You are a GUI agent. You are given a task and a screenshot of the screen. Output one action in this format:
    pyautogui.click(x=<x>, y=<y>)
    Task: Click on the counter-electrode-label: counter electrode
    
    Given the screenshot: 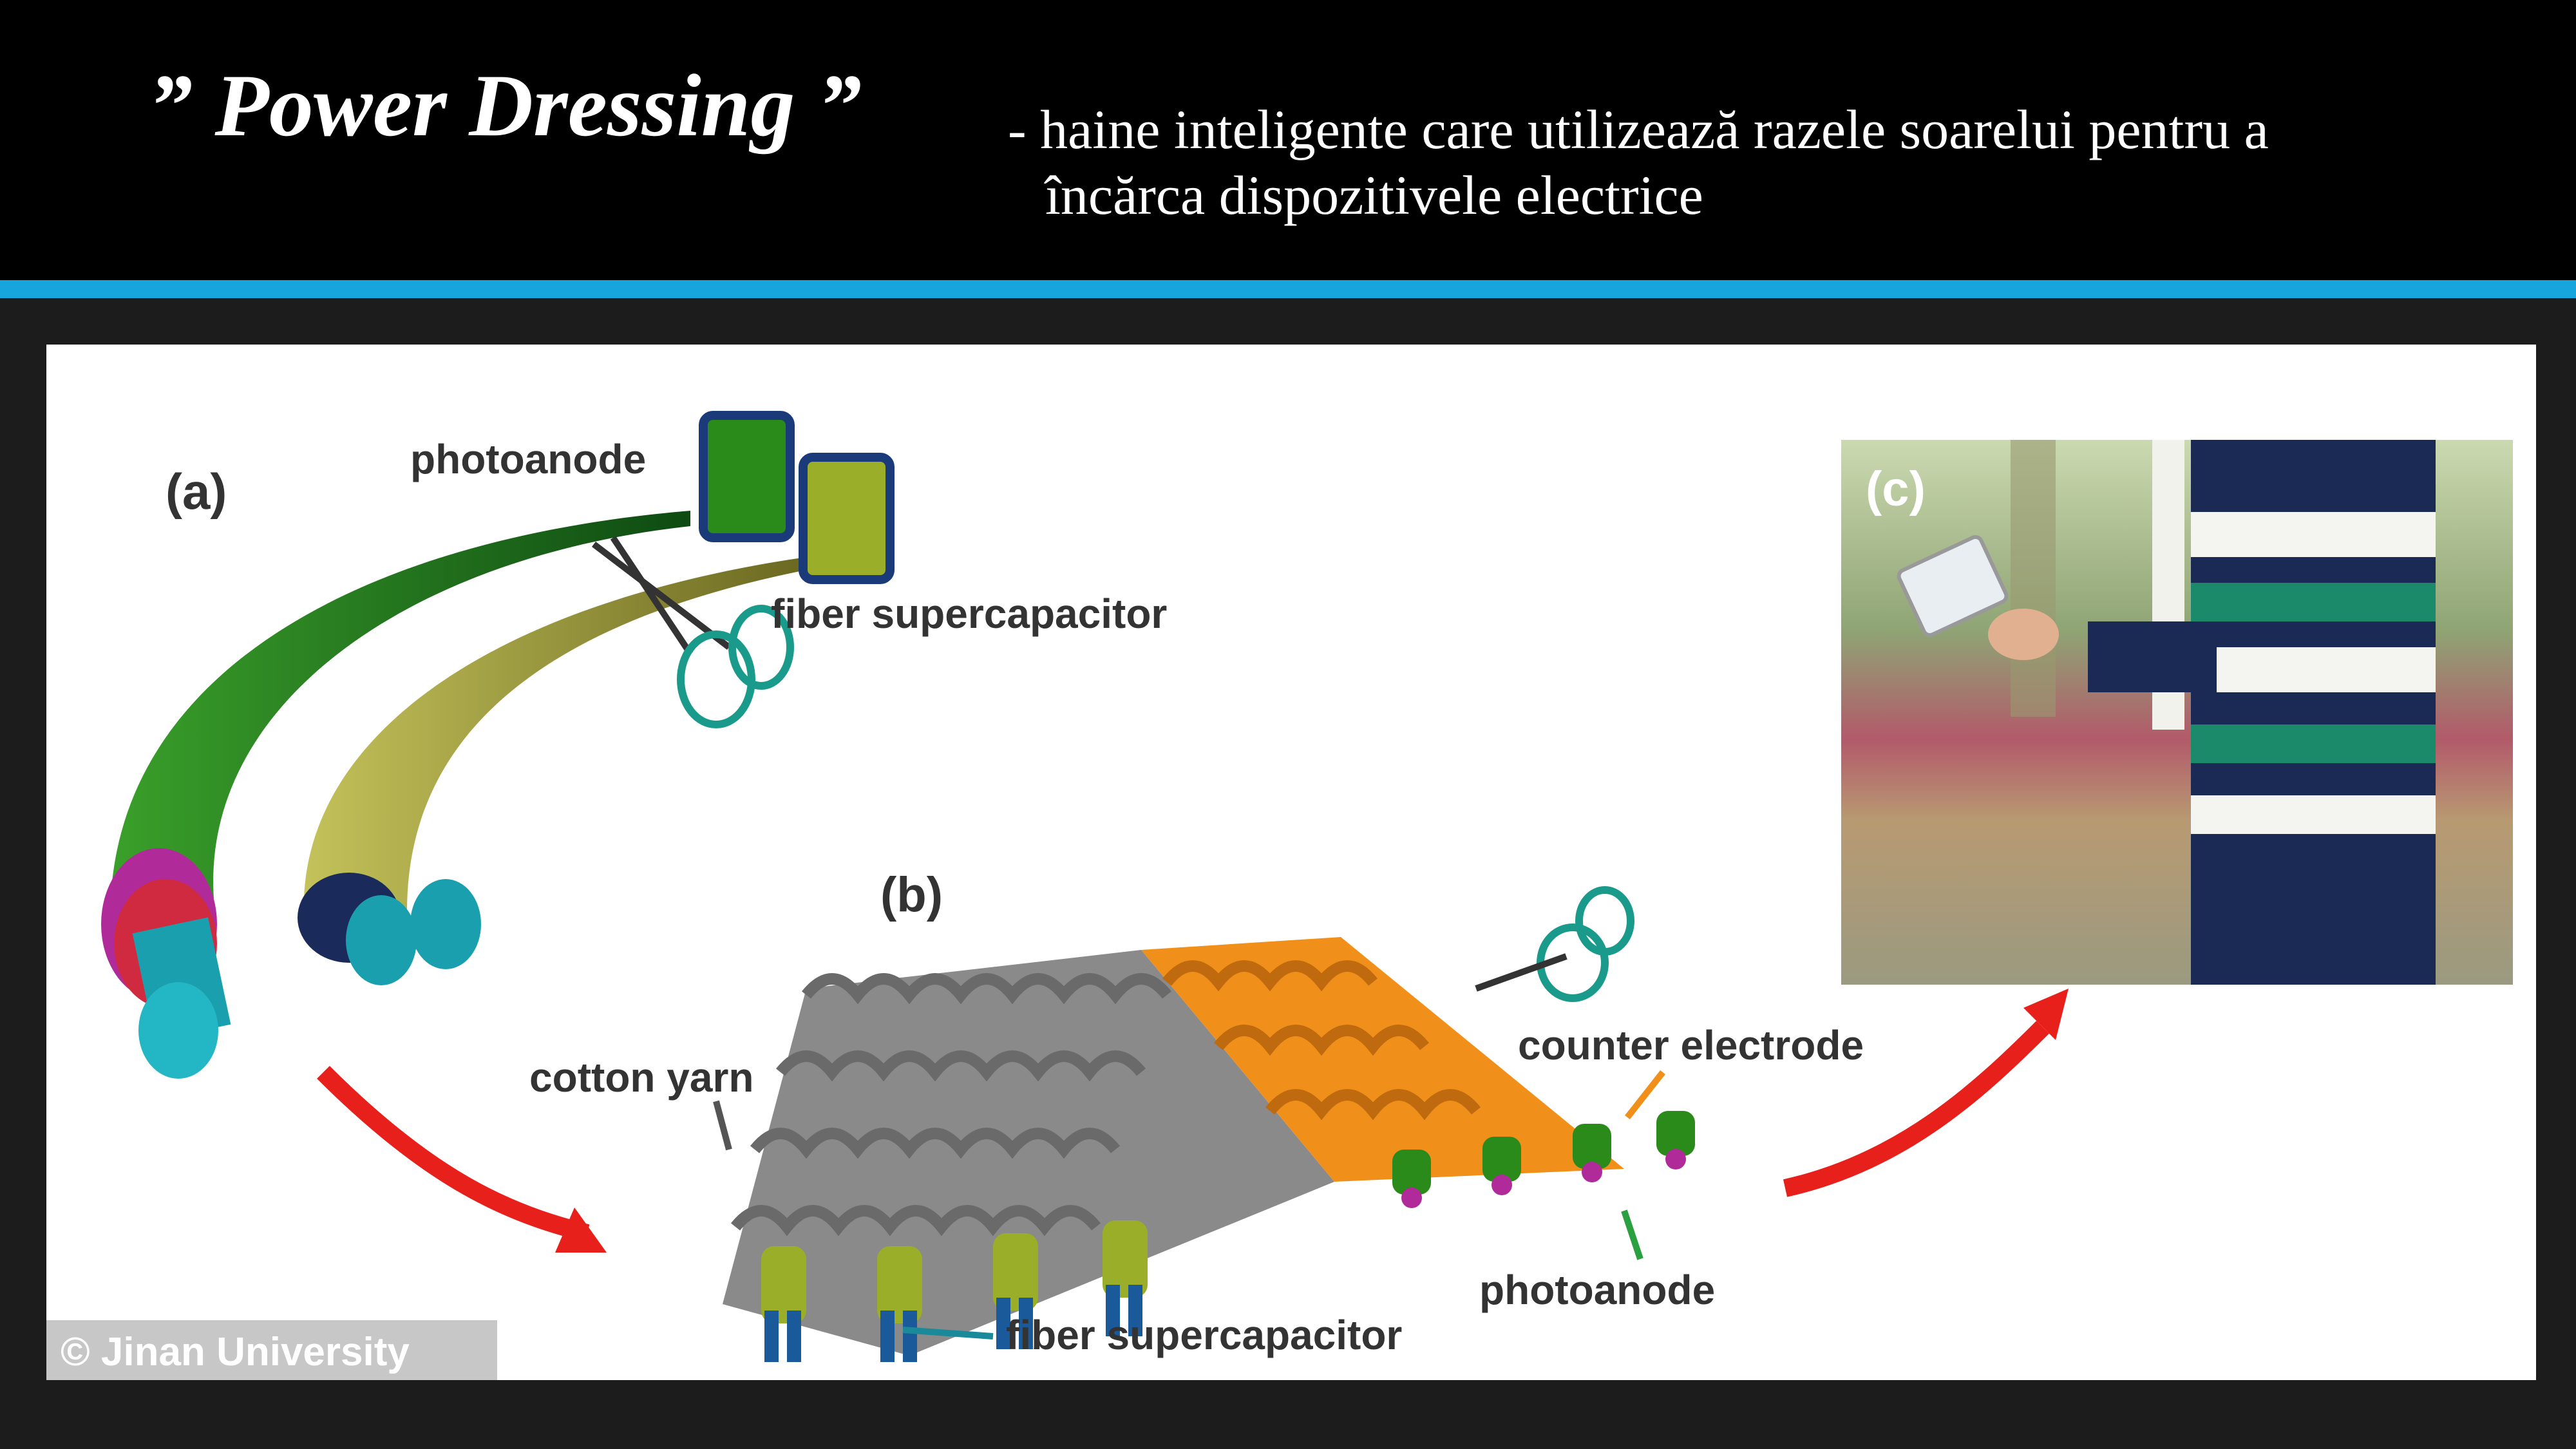 What is the action you would take?
    pyautogui.click(x=1691, y=1045)
    